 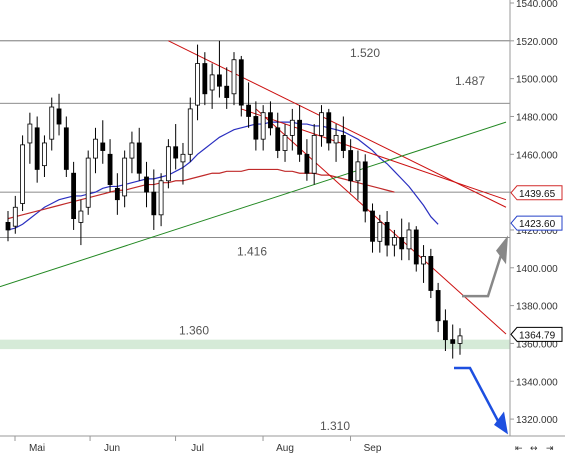 I want to click on price-tag-label: 1439.65, so click(x=537, y=194).